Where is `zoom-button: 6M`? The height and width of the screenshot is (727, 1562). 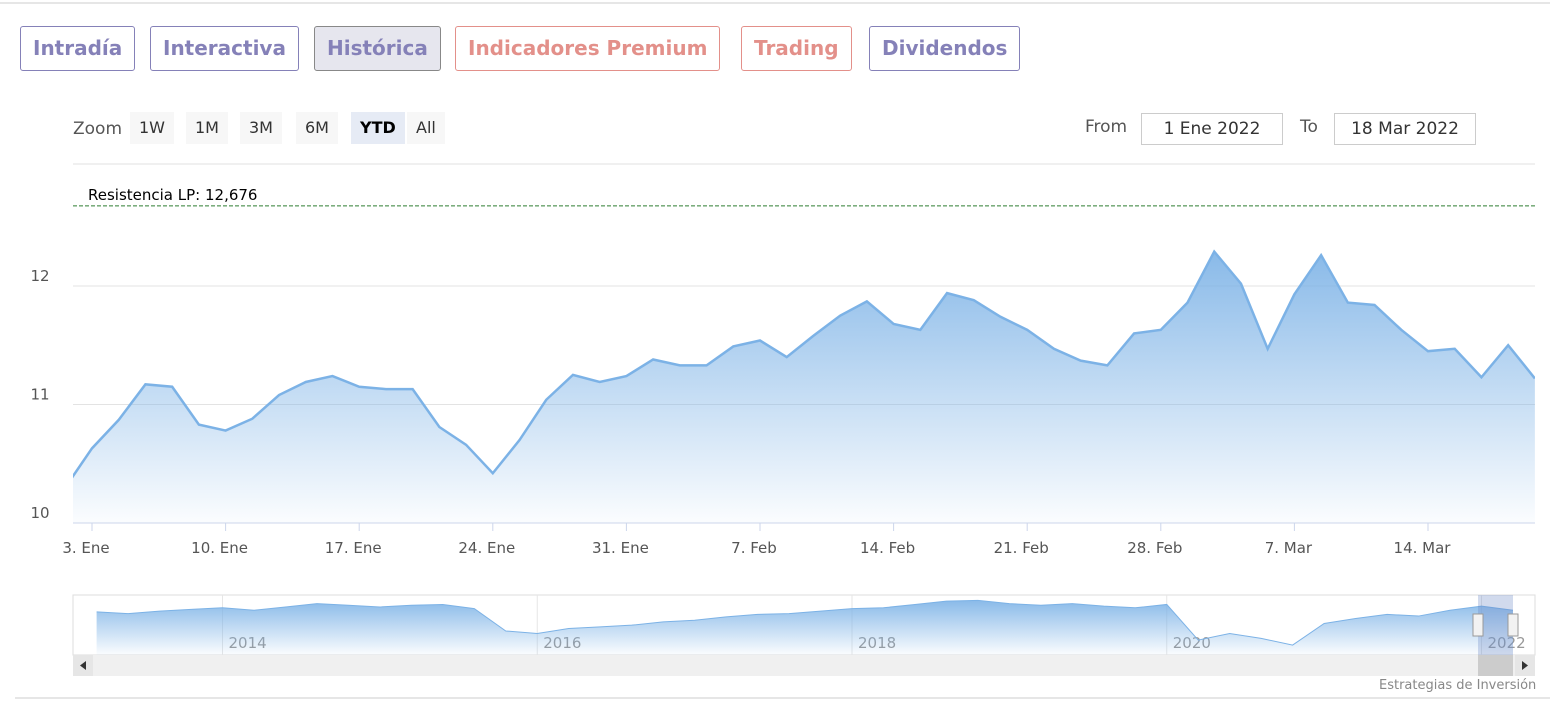
zoom-button: 6M is located at coordinates (317, 128).